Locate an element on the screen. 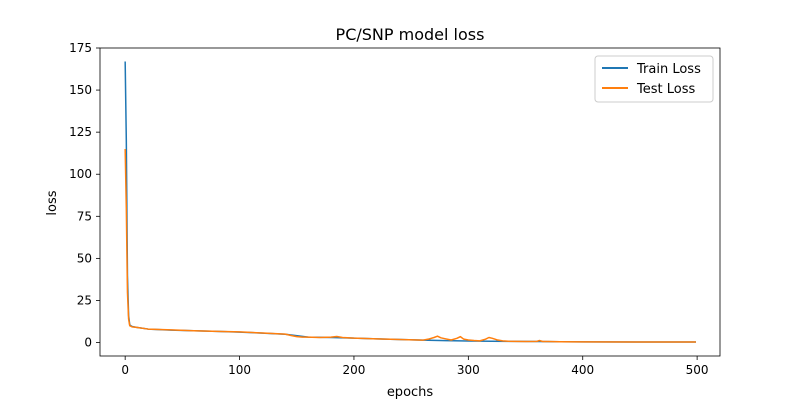  y-tick-label: 25 is located at coordinates (84, 300).